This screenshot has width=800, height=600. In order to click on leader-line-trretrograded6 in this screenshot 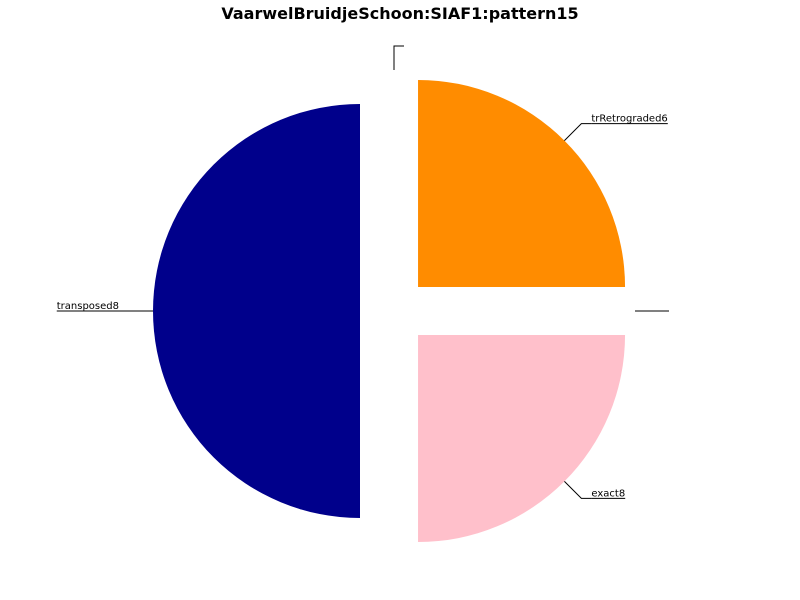, I will do `click(578, 132)`.